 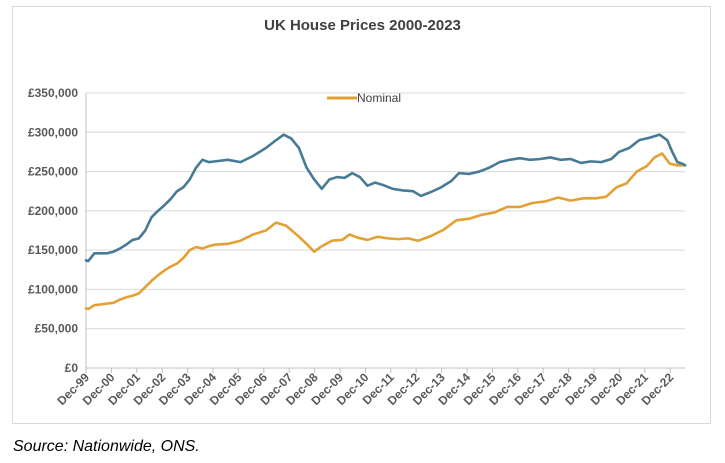 I want to click on chart-title: UK House Prices 2000-2023, so click(x=362, y=25).